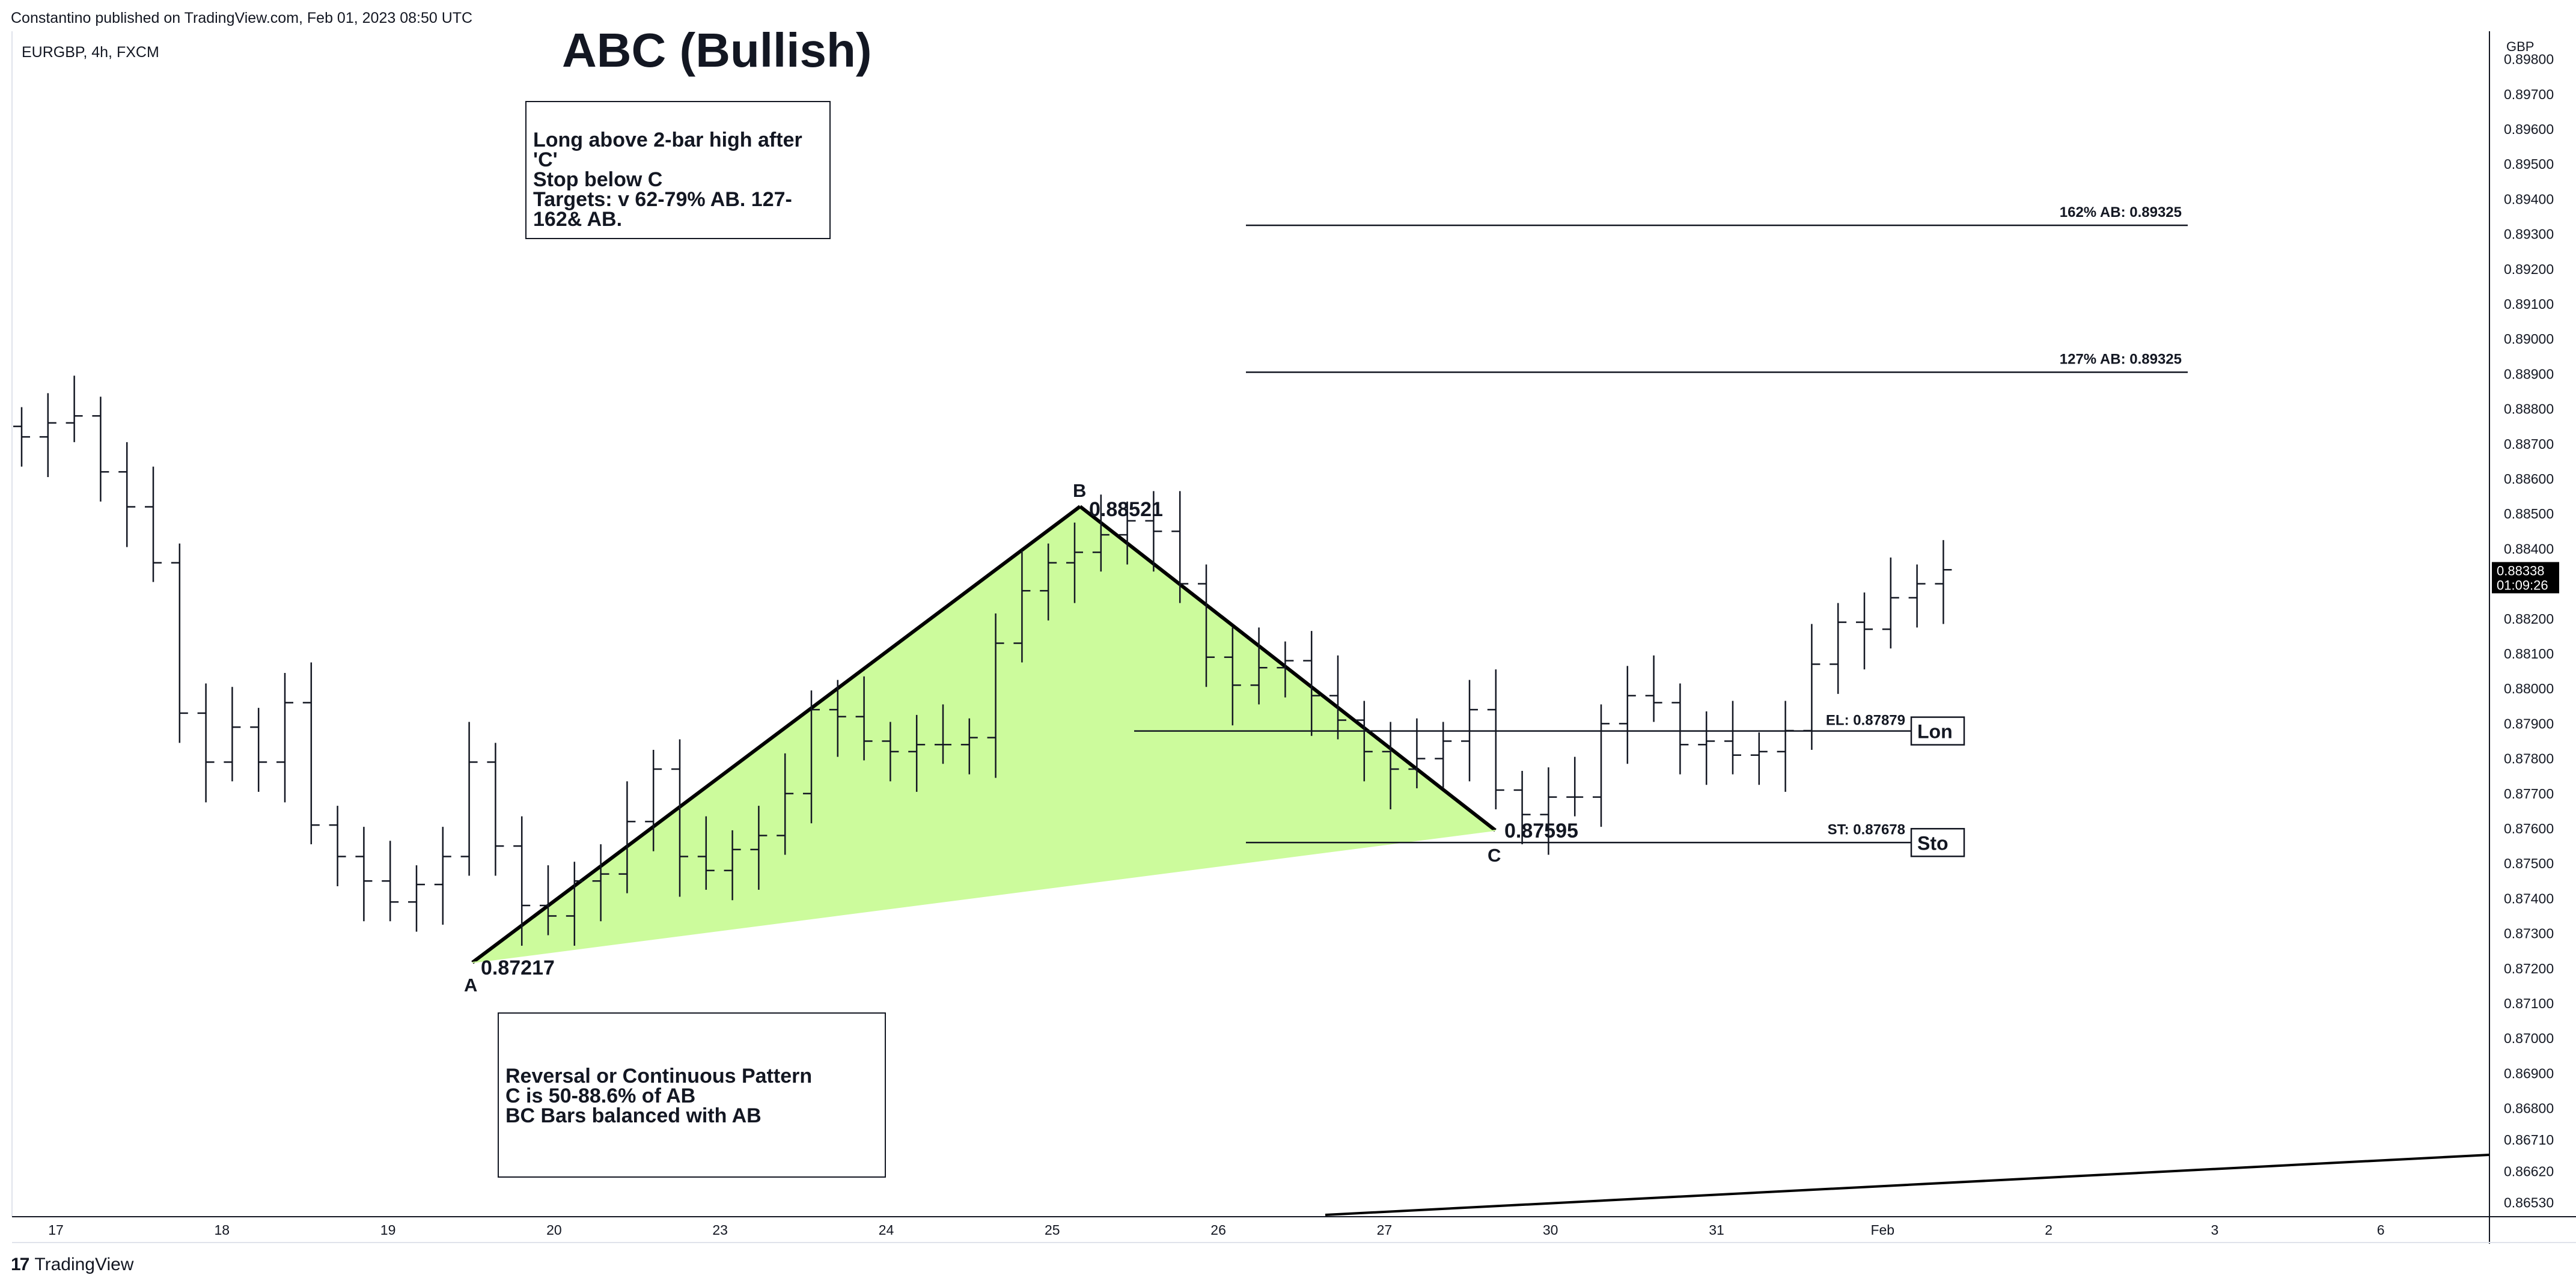 This screenshot has width=2576, height=1287. I want to click on x-tick-label: 25, so click(1052, 1230).